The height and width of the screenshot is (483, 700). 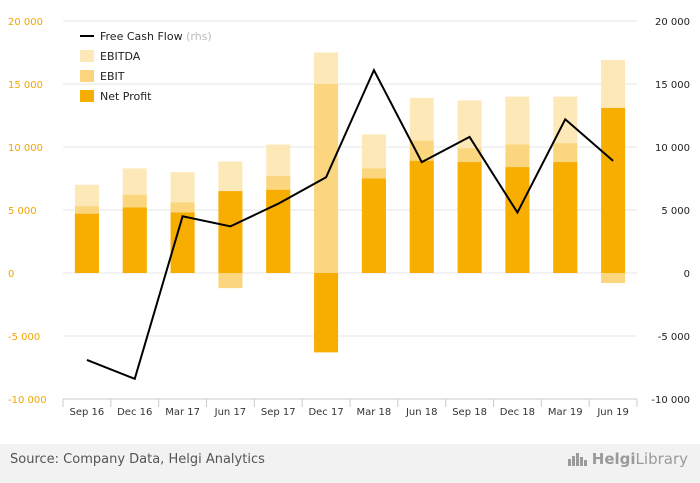 I want to click on x-tick-label: Jun 18, so click(x=421, y=412).